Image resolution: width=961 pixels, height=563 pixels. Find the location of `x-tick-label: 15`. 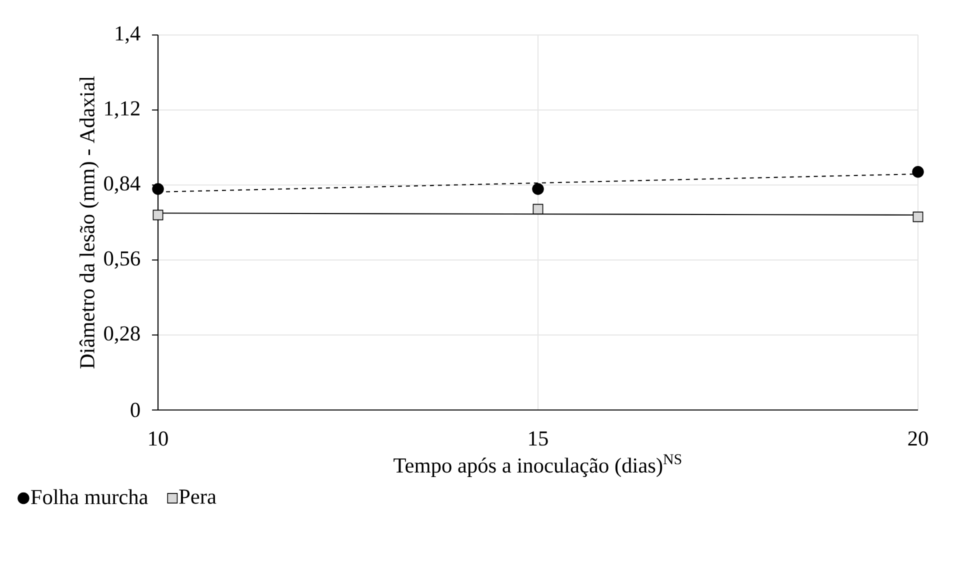

x-tick-label: 15 is located at coordinates (538, 438).